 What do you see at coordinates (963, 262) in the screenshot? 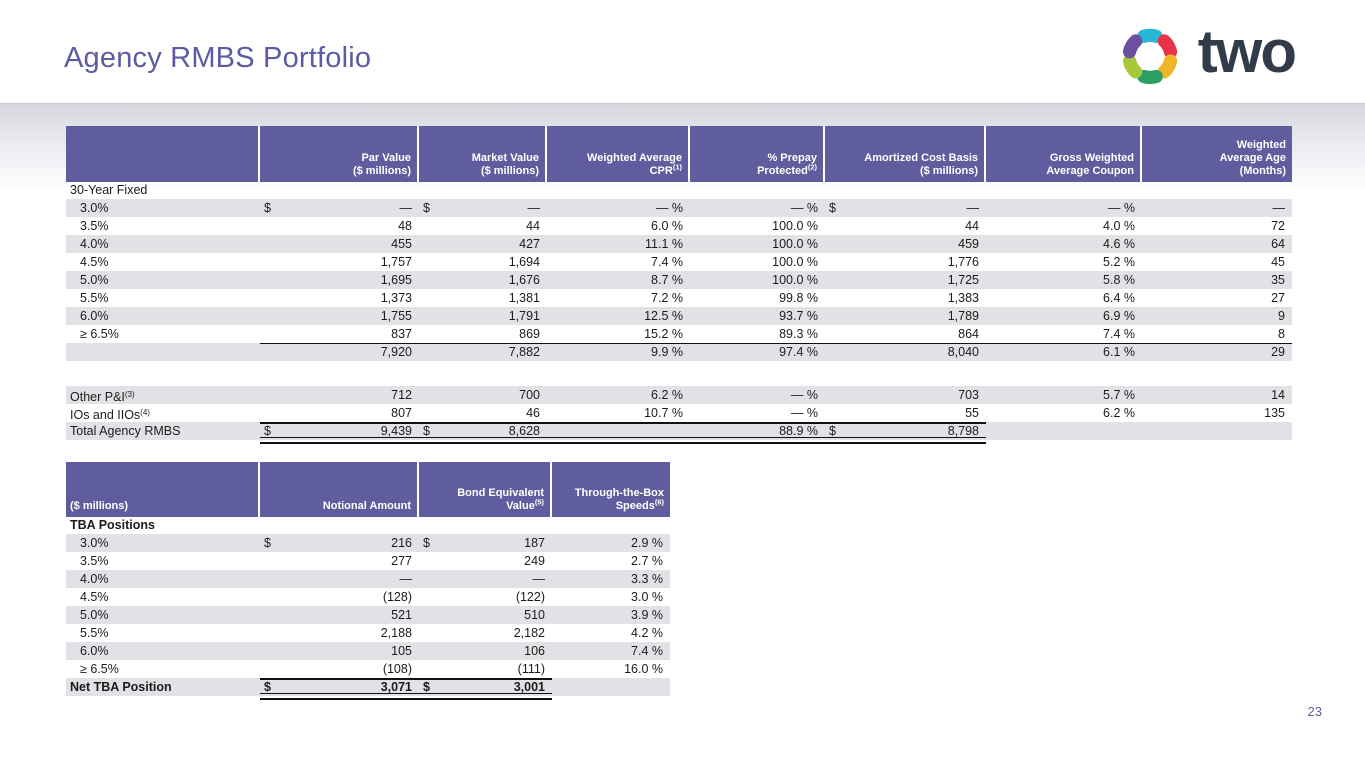
I see `cell-amortized-cost-basis: 1,776` at bounding box center [963, 262].